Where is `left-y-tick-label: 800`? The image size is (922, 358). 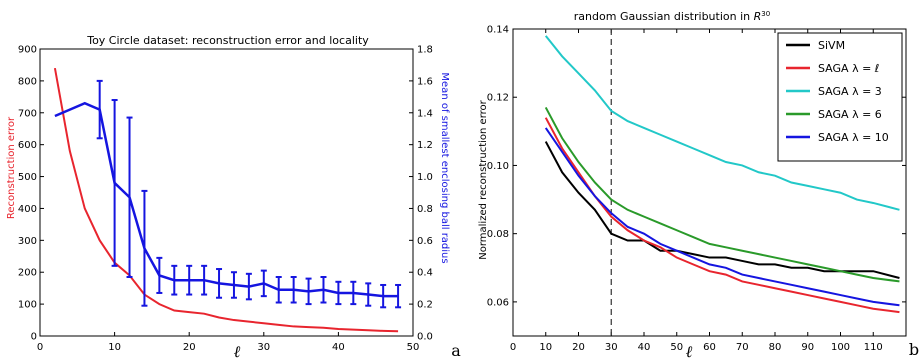
left-y-tick-label: 800 is located at coordinates (27, 81).